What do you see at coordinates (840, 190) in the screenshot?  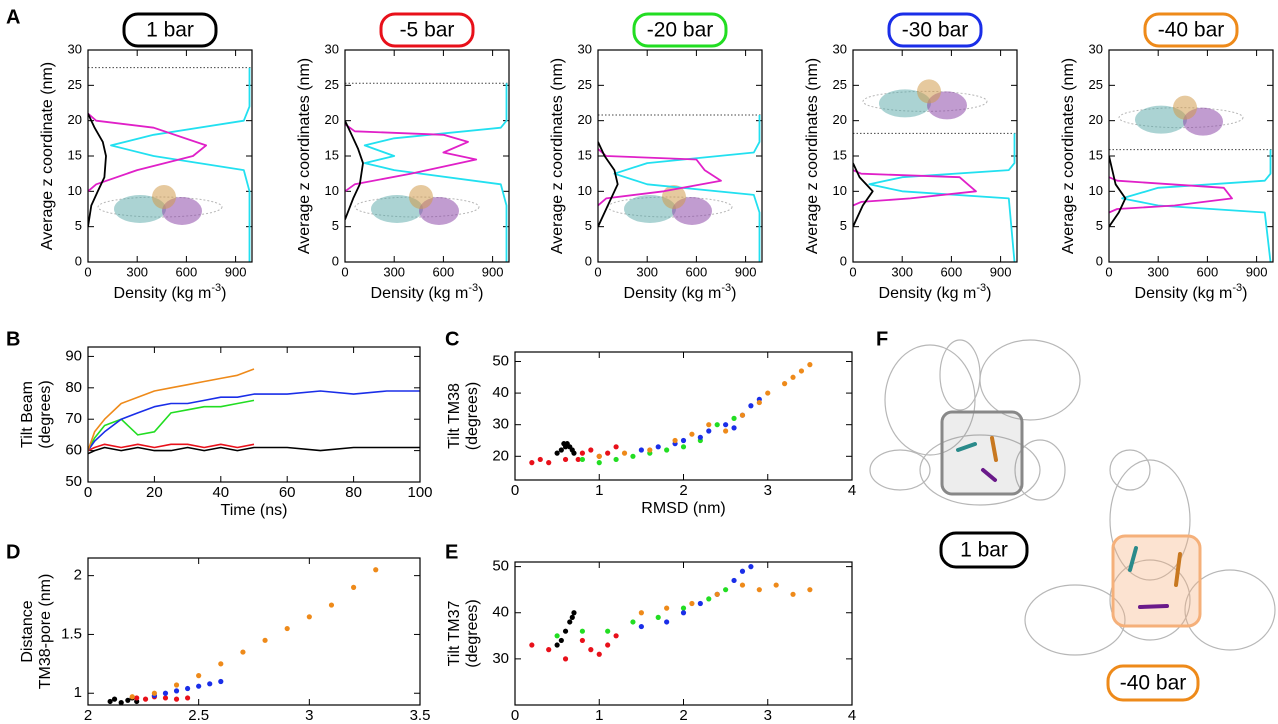 I see `y-tick-label: 10` at bounding box center [840, 190].